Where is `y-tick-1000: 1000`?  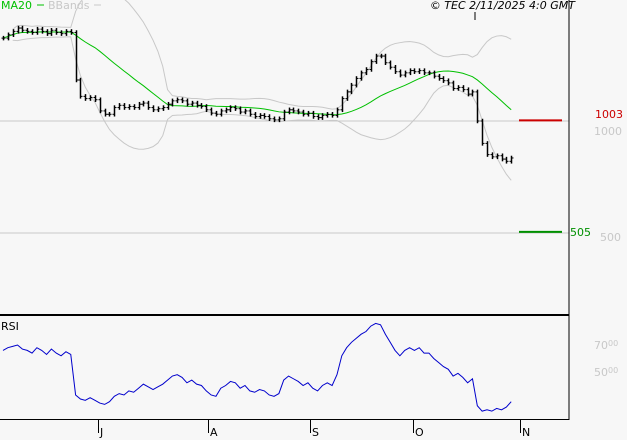
y-tick-1000: 1000 is located at coordinates (608, 131).